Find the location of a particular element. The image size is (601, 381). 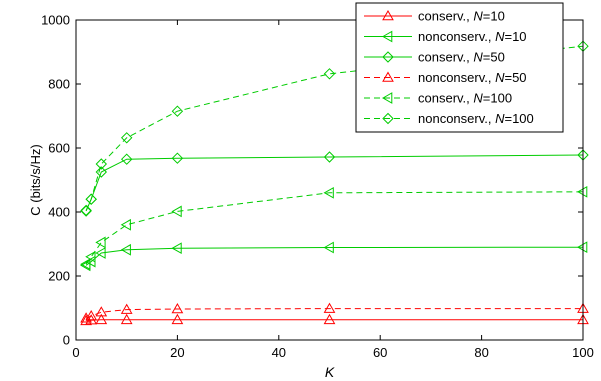

legend-item: nonconserv., N=100 is located at coordinates (449, 118).